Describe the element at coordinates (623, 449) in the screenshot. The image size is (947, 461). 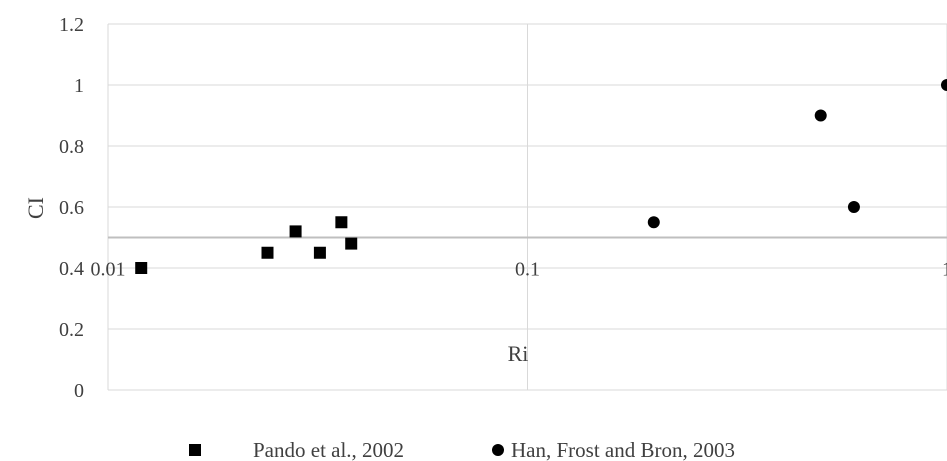
I see `legend-label: Han, Frost and Bron, 2003` at that location.